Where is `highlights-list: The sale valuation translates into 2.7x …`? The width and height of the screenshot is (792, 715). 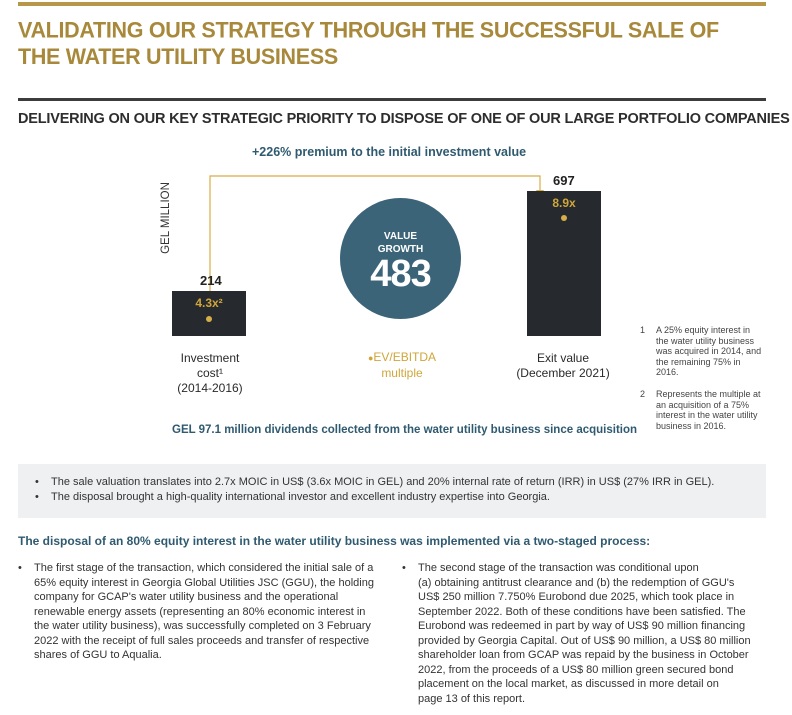
highlights-list: The sale valuation translates into 2.7x … is located at coordinates (374, 490).